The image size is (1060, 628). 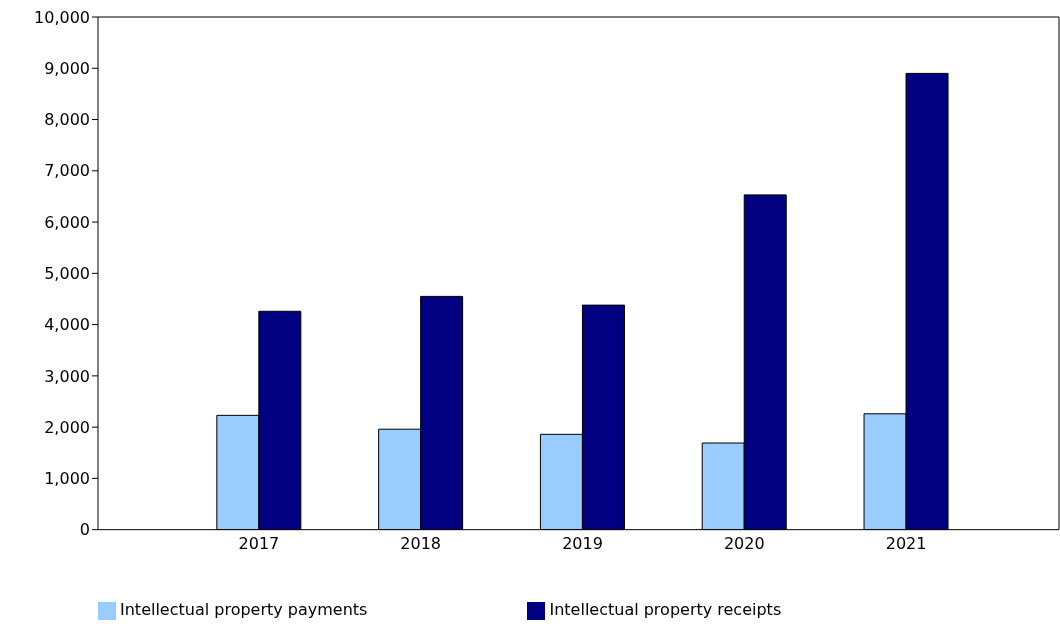 What do you see at coordinates (67, 427) in the screenshot?
I see `y-tick-label: 2,000` at bounding box center [67, 427].